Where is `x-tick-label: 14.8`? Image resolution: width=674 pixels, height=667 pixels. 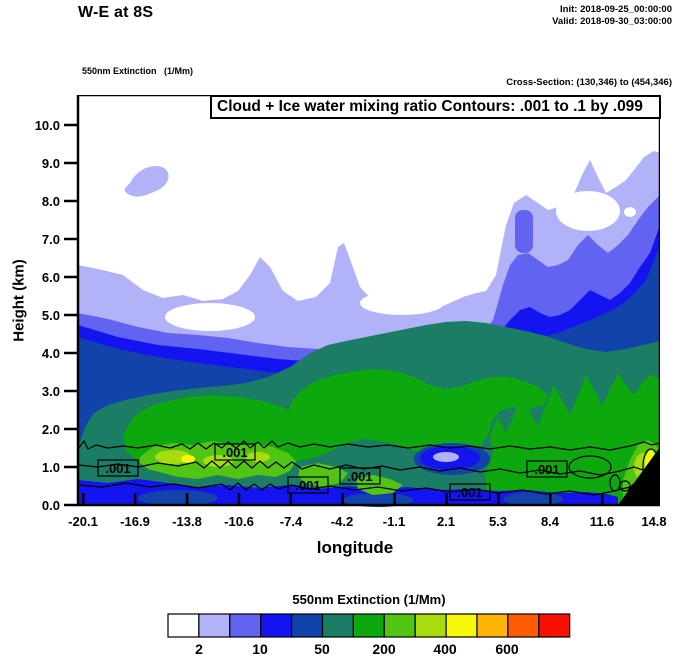 x-tick-label: 14.8 is located at coordinates (654, 521).